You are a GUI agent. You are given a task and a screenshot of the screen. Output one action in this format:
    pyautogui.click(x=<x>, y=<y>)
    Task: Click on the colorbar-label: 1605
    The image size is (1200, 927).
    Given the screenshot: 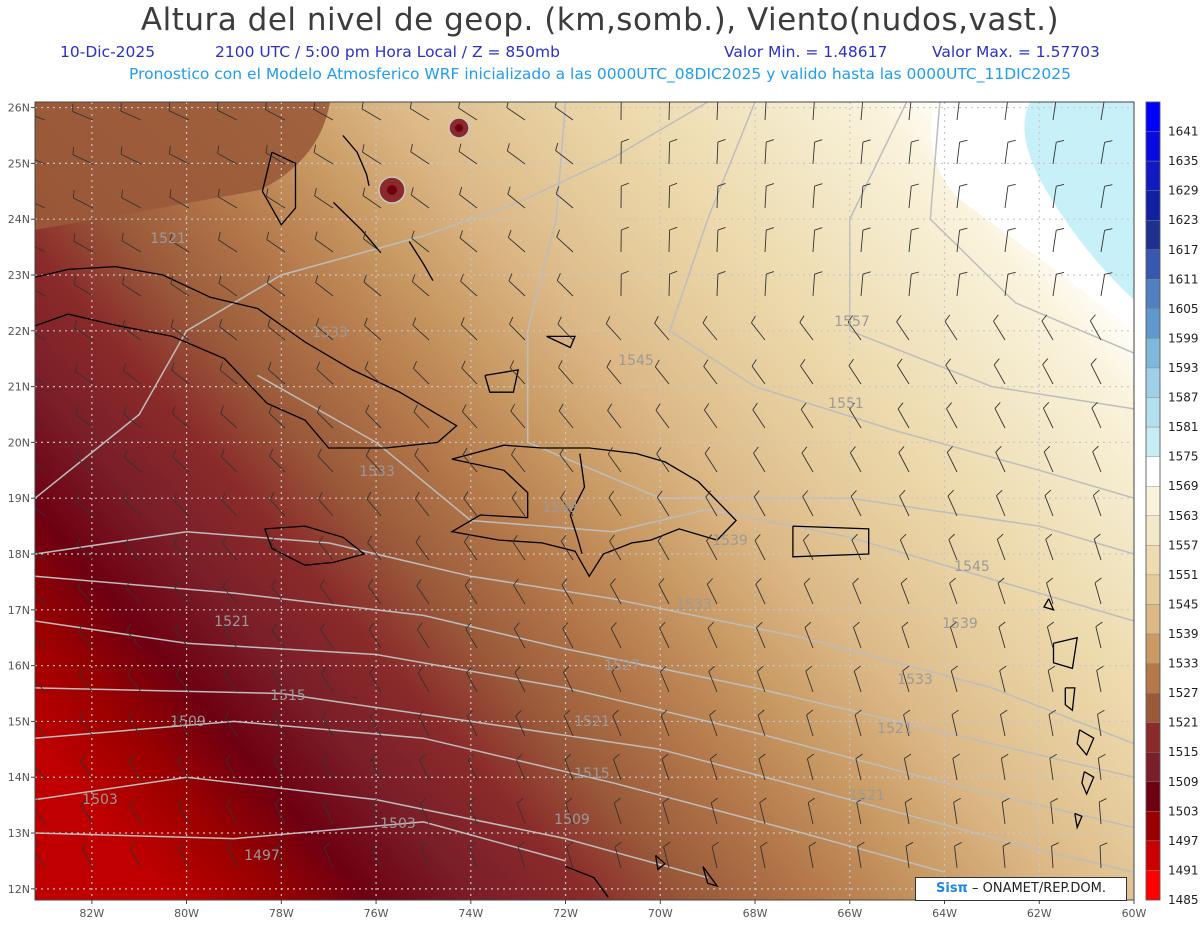 What is the action you would take?
    pyautogui.click(x=1183, y=309)
    